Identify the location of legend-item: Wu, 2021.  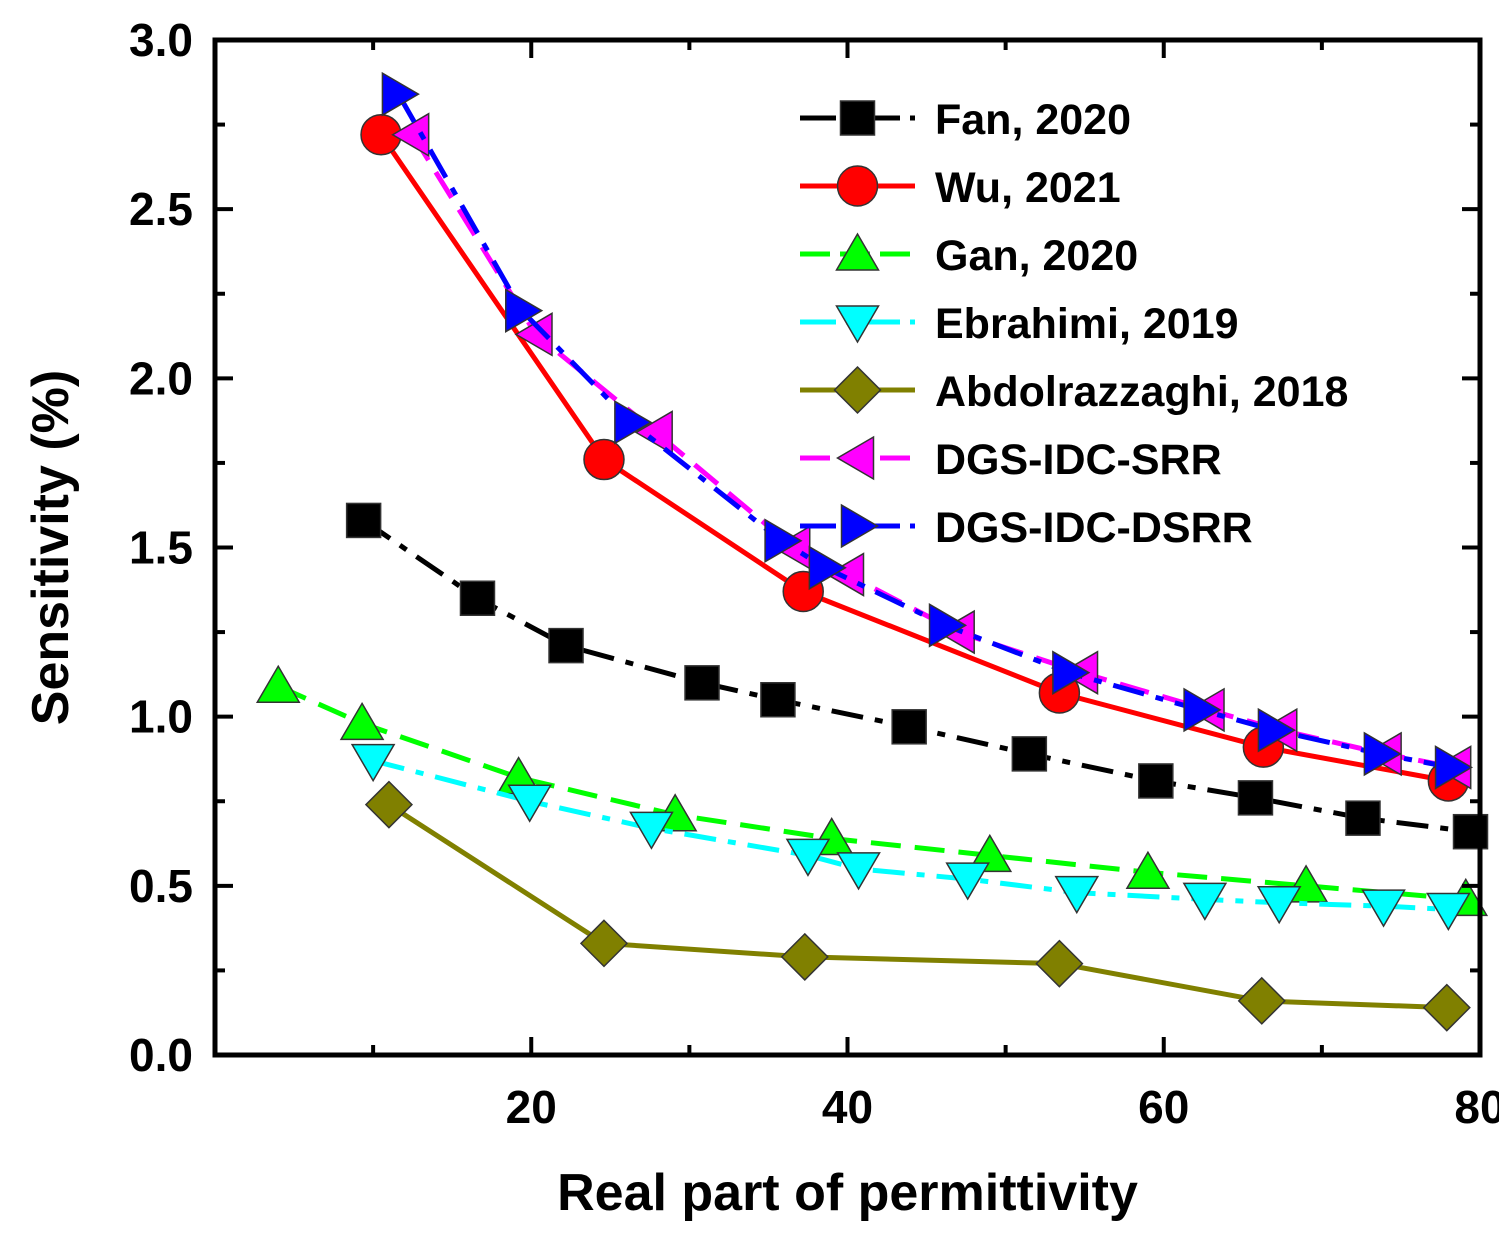
(960, 188).